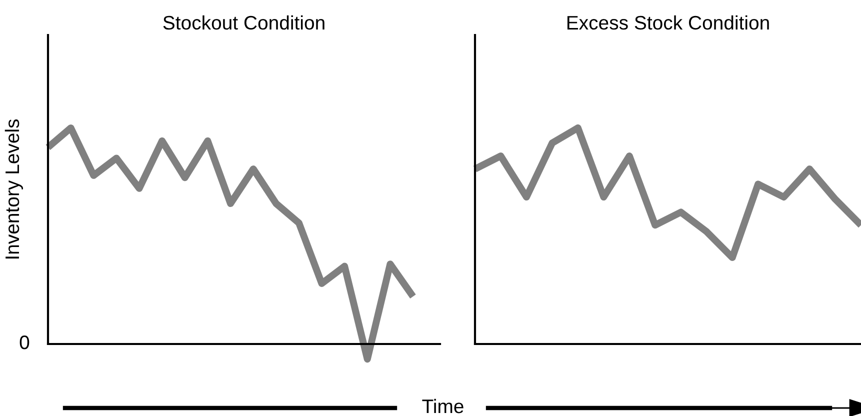  Describe the element at coordinates (668, 22) in the screenshot. I see `chart-title: Excess Stock Condition` at that location.